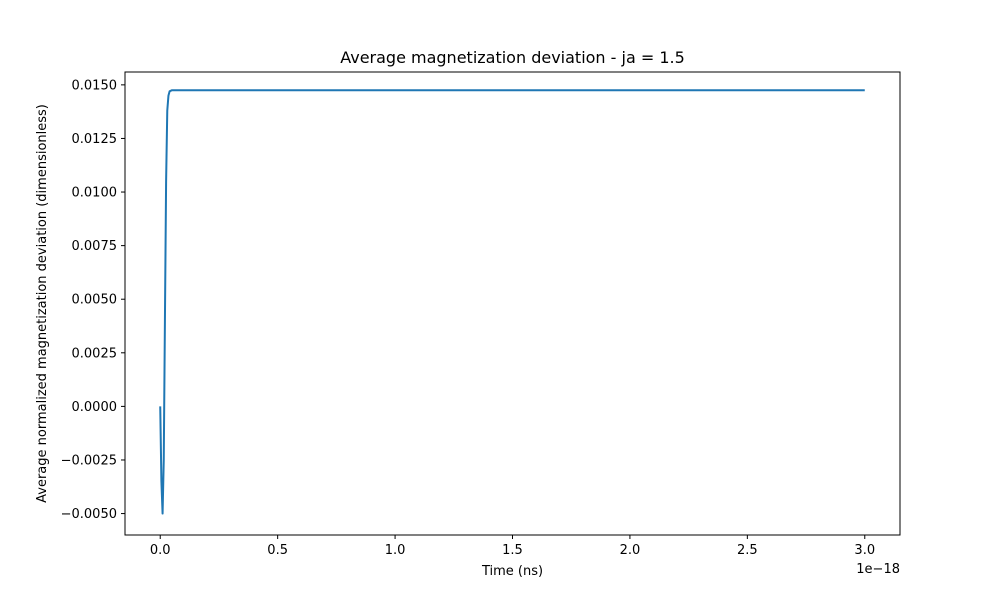  I want to click on x-axis-ticks: 0.0 0.5 1.0 1.5 2.0 2.5 3.0, so click(512, 546).